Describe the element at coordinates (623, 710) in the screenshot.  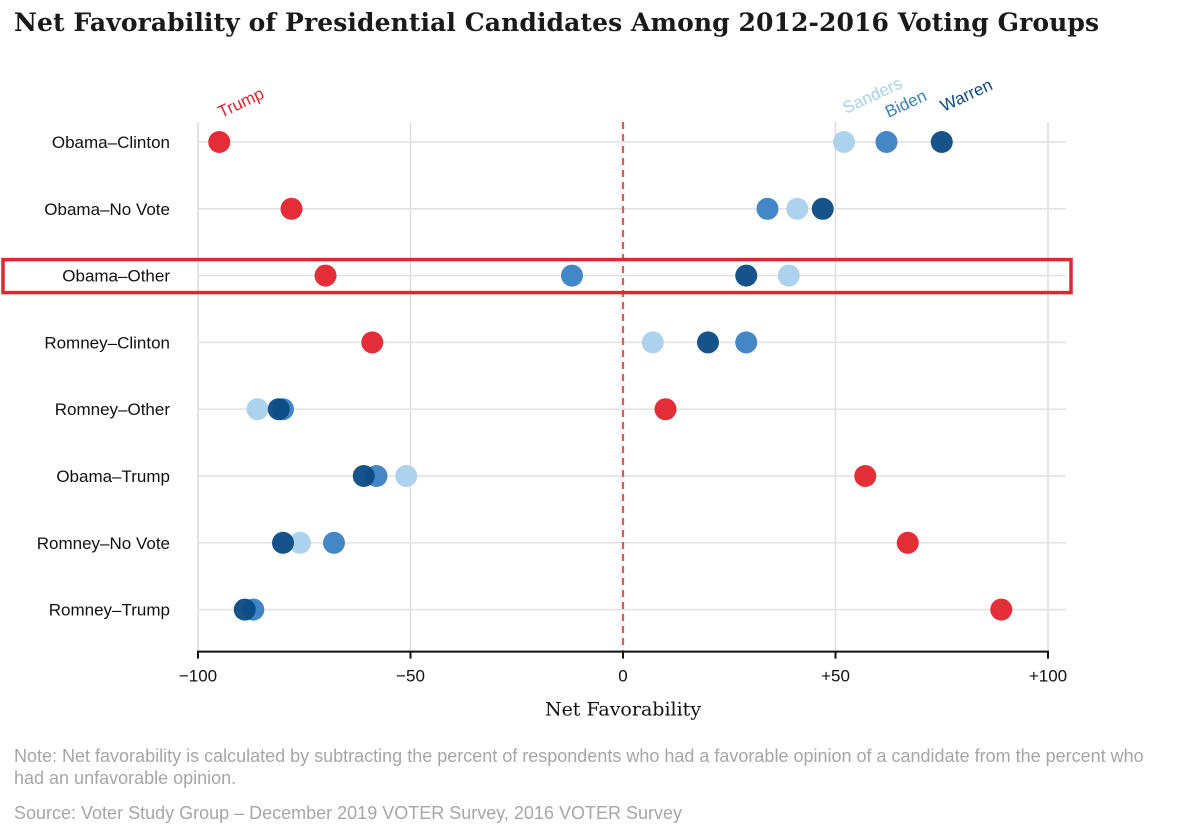
I see `x-axis-label: Net Favorability` at that location.